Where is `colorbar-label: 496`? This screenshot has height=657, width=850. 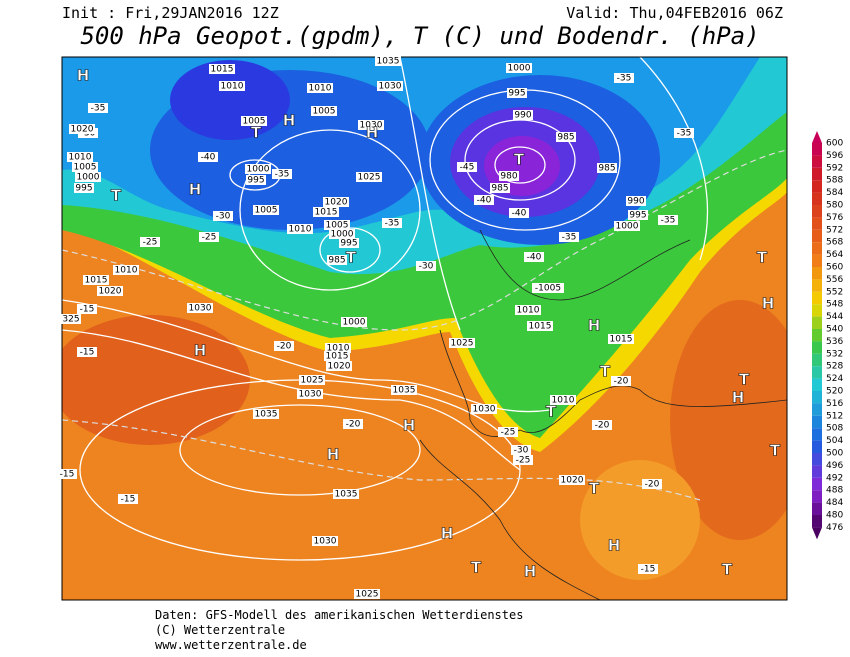 colorbar-label: 496 is located at coordinates (834, 466).